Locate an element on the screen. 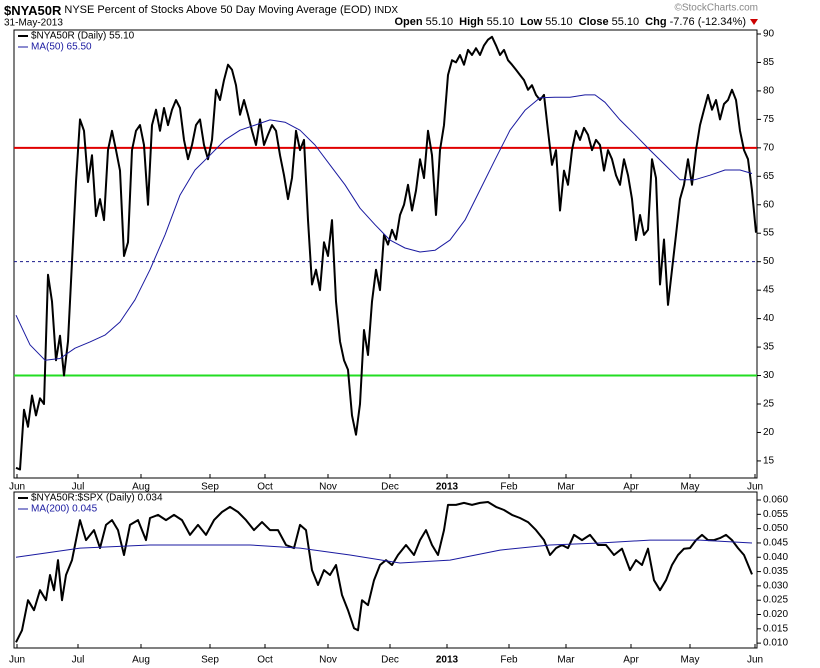 The width and height of the screenshot is (820, 668). y-tick-label: 0.030 is located at coordinates (775, 585).